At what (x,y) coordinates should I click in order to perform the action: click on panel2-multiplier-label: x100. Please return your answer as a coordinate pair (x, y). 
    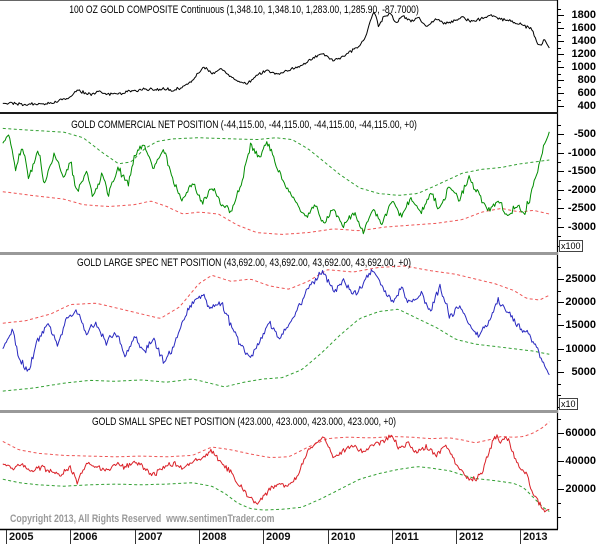
    Looking at the image, I should click on (571, 246).